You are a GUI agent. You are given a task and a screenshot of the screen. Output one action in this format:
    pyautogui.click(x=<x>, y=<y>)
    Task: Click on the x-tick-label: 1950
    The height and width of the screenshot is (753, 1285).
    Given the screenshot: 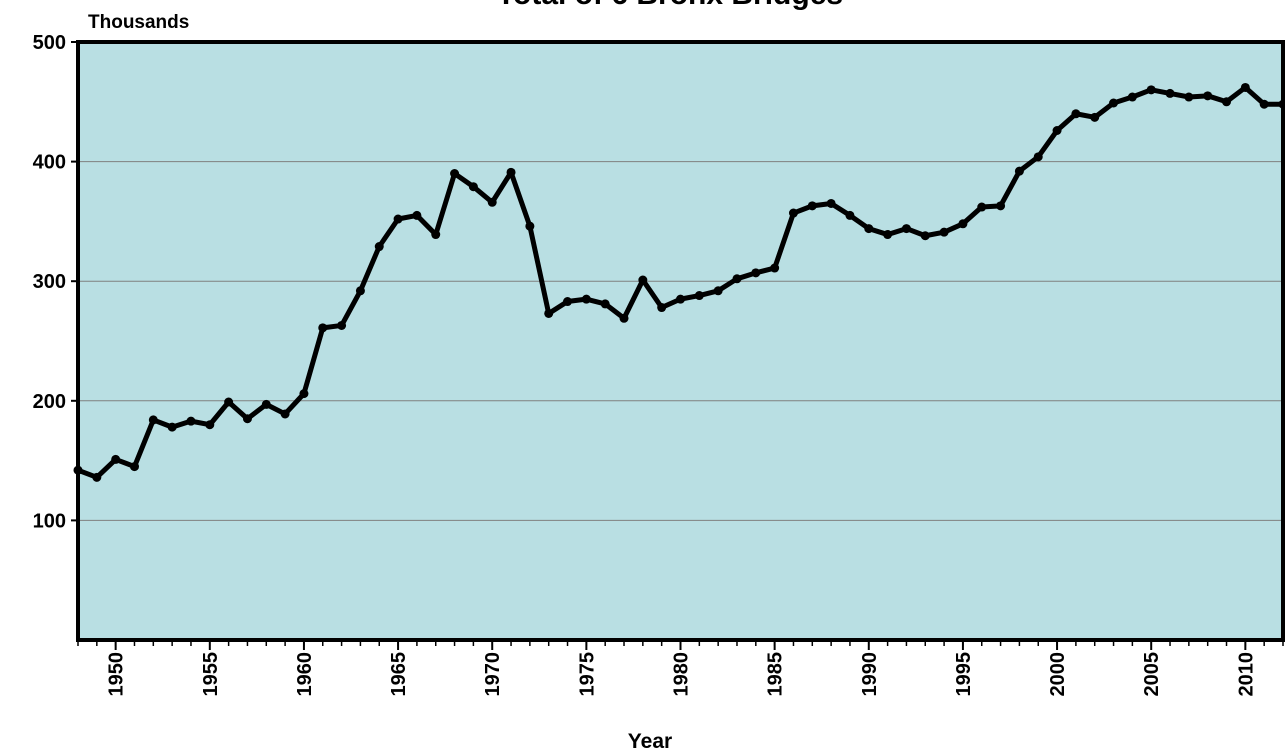 What is the action you would take?
    pyautogui.click(x=117, y=674)
    